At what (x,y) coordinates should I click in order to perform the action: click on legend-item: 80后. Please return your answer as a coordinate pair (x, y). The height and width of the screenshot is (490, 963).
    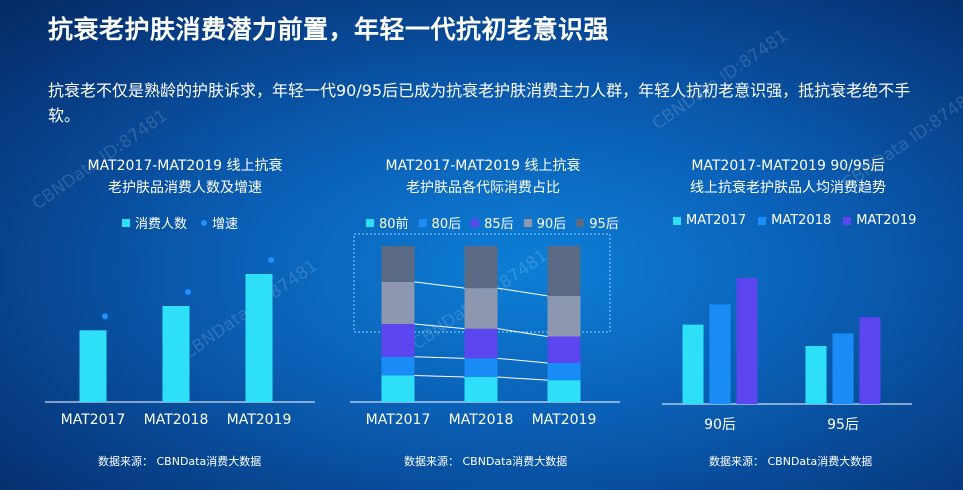
    Looking at the image, I should click on (440, 222).